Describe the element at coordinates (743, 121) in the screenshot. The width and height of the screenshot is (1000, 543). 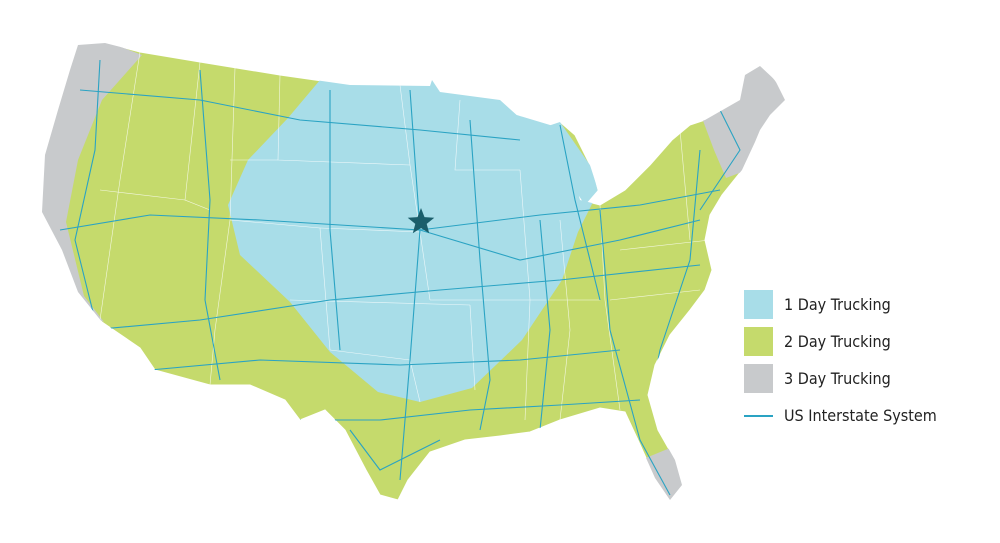
I see `zone-3-day-northeast` at that location.